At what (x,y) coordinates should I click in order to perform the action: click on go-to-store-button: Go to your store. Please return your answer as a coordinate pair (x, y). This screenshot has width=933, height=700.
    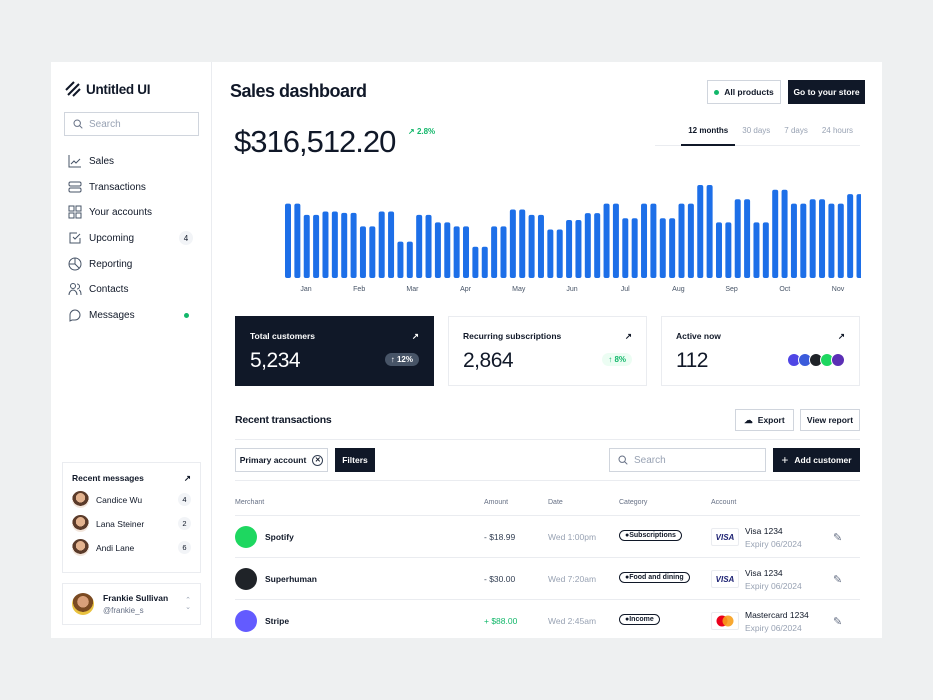
    Looking at the image, I should click on (826, 92).